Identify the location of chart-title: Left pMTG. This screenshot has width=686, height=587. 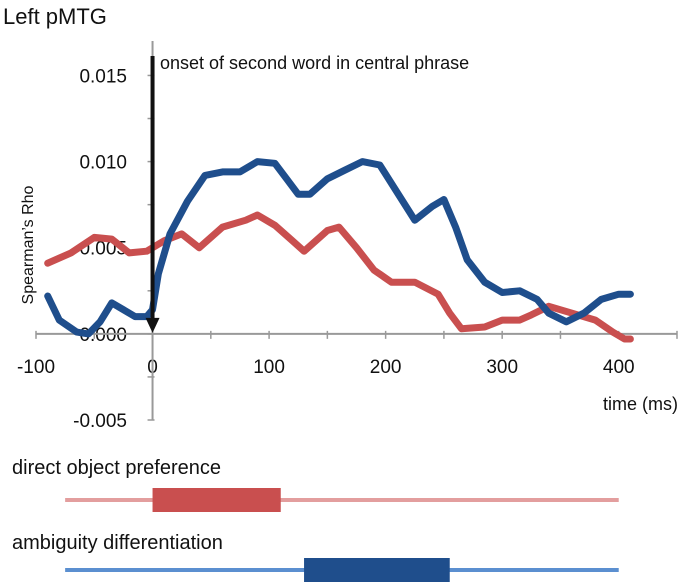
(55, 16).